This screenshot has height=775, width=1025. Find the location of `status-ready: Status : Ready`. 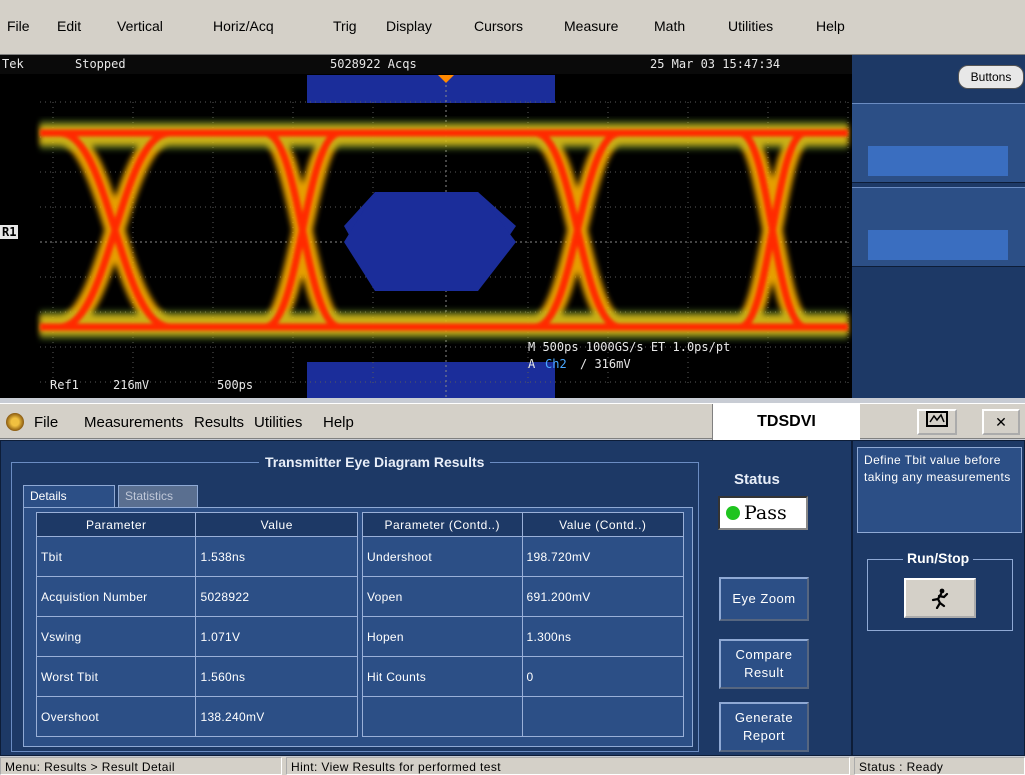

status-ready: Status : Ready is located at coordinates (939, 766).